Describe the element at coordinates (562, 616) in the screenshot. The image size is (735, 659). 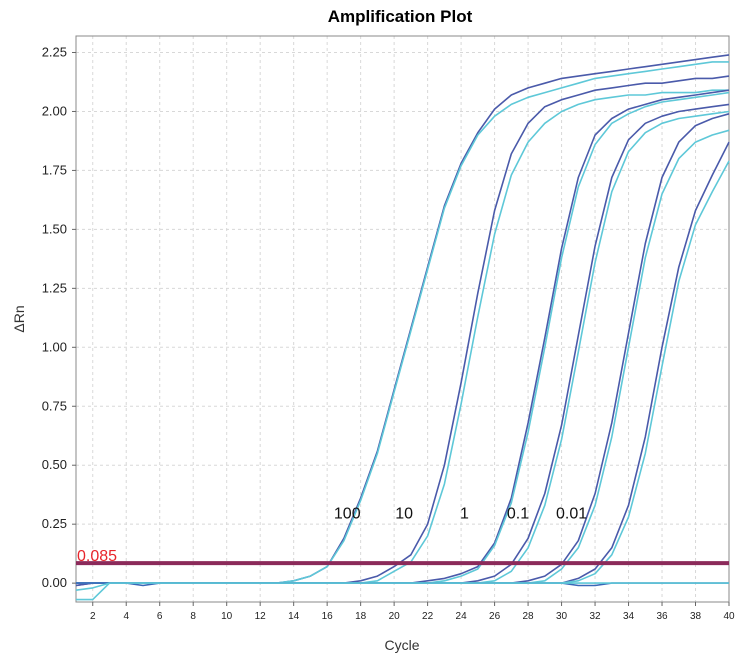
I see `x-tick-label: 30` at that location.